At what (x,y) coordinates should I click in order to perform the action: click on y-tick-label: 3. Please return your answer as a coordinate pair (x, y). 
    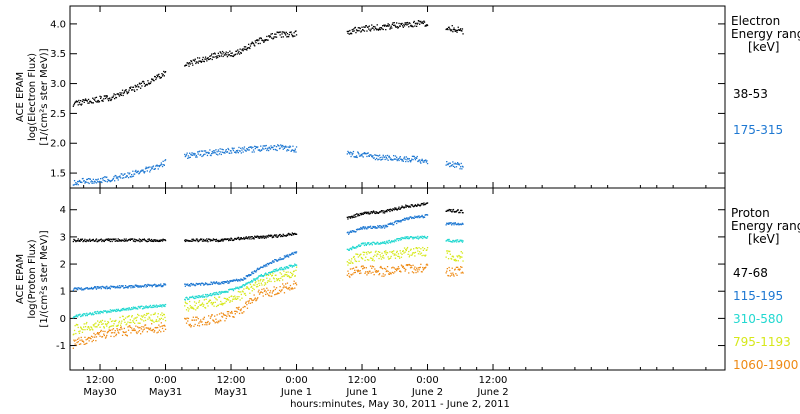
    Looking at the image, I should click on (63, 237).